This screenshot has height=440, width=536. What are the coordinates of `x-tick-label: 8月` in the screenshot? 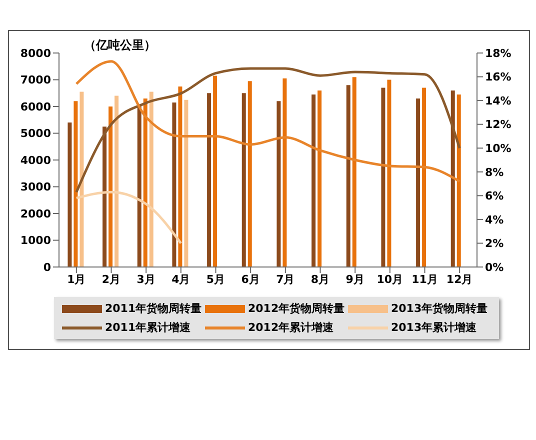 It's located at (320, 279).